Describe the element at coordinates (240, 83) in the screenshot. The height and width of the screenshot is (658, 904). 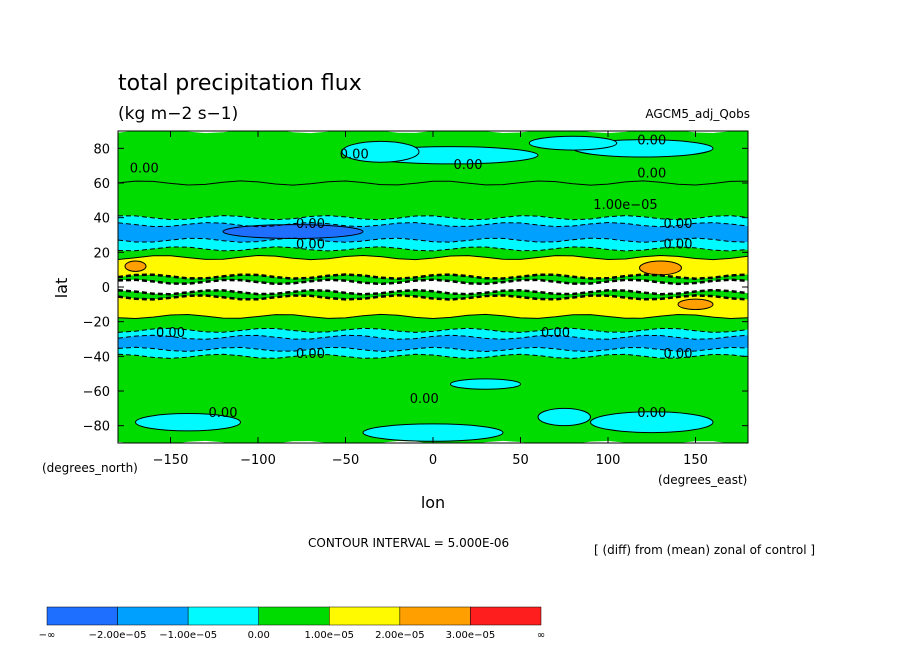
I see `chart-title: total precipitation flux` at that location.